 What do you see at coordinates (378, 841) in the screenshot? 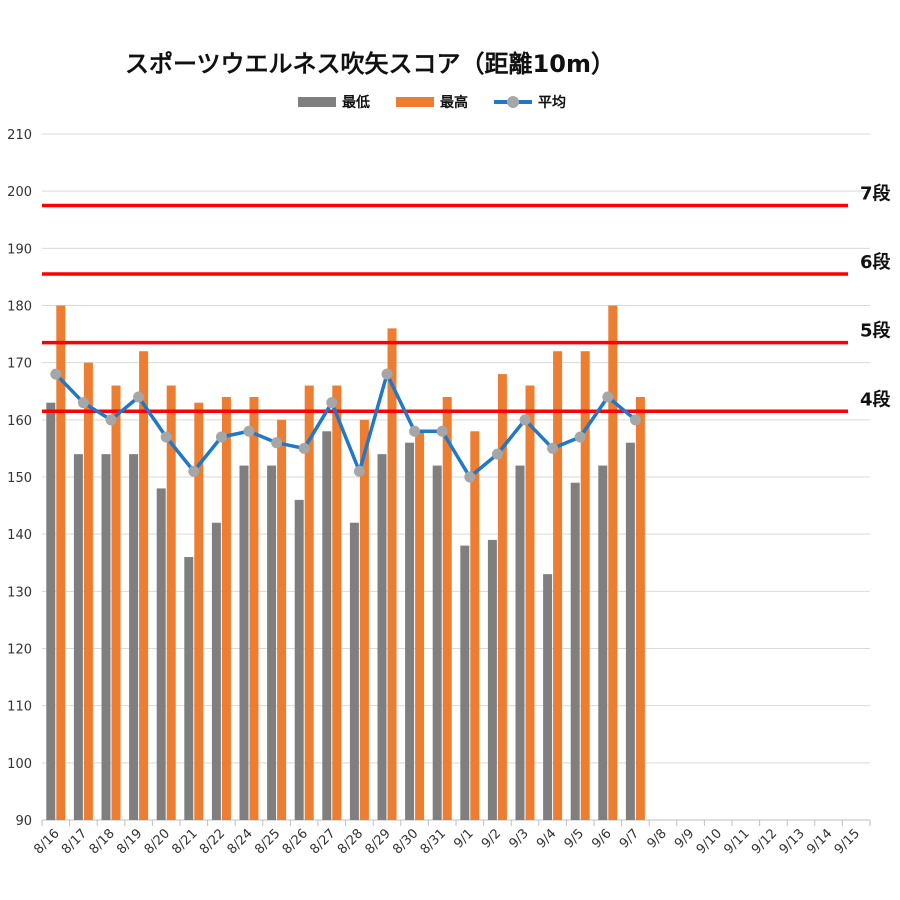
I see `x-tick-label: 8/29` at bounding box center [378, 841].